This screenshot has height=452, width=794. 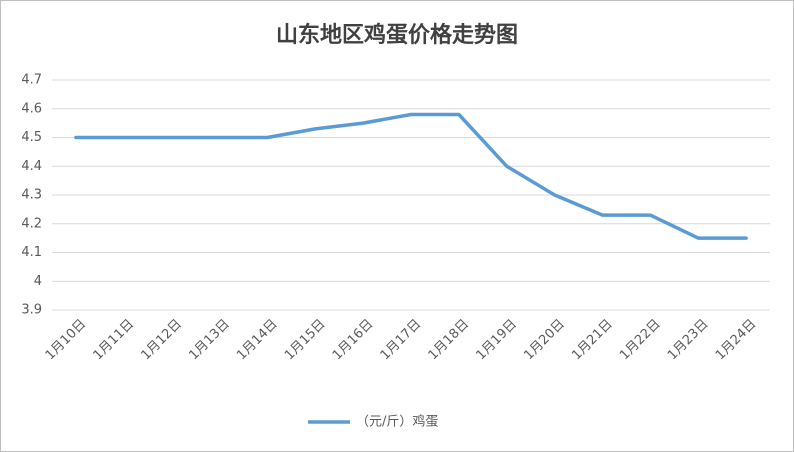 What do you see at coordinates (31, 108) in the screenshot?
I see `y-tick-label: 4.6` at bounding box center [31, 108].